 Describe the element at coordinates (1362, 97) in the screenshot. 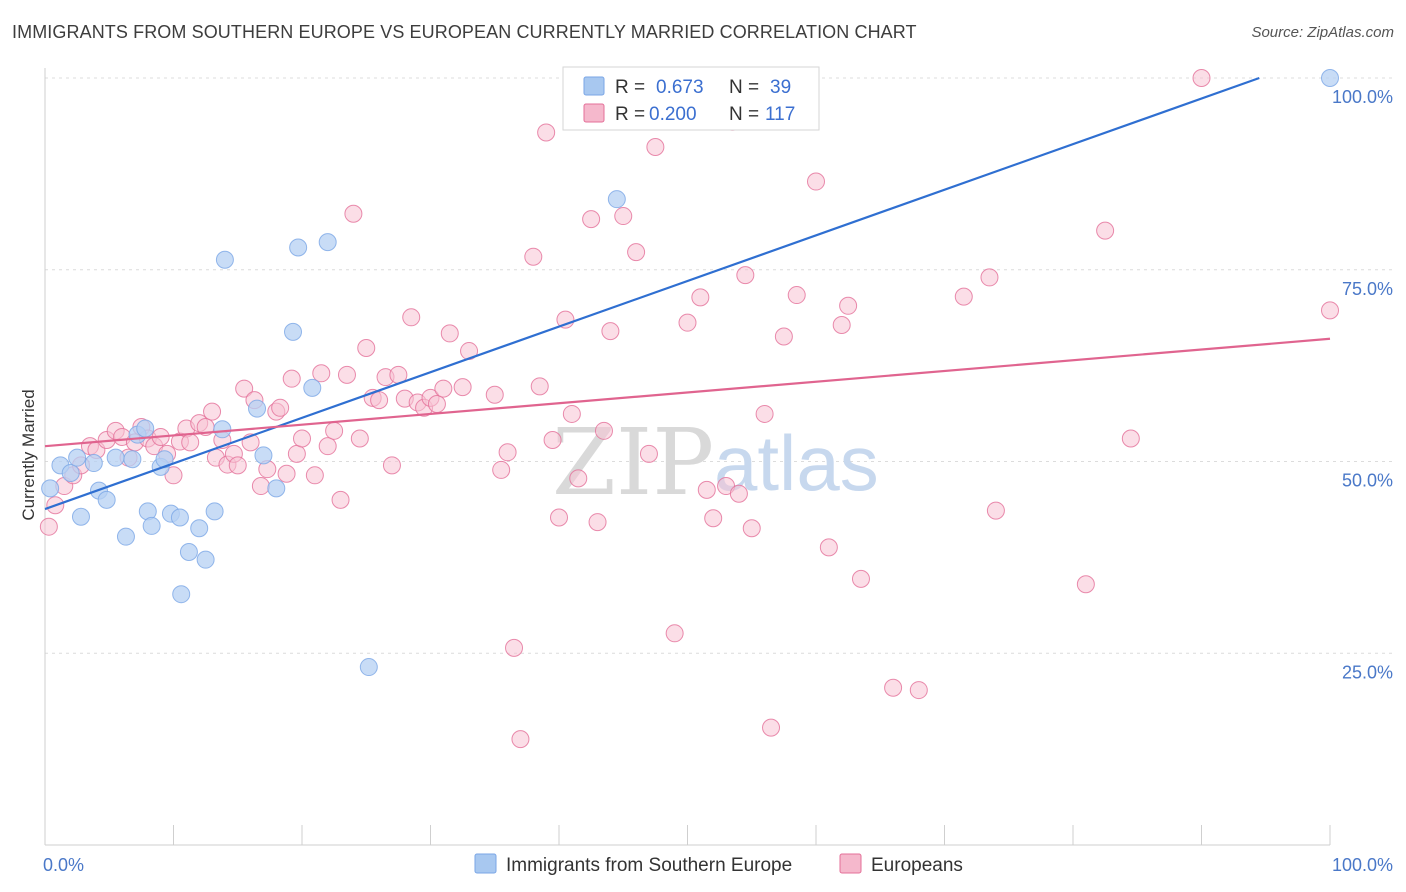

I see `y-tick-label-3: 100.0%` at that location.